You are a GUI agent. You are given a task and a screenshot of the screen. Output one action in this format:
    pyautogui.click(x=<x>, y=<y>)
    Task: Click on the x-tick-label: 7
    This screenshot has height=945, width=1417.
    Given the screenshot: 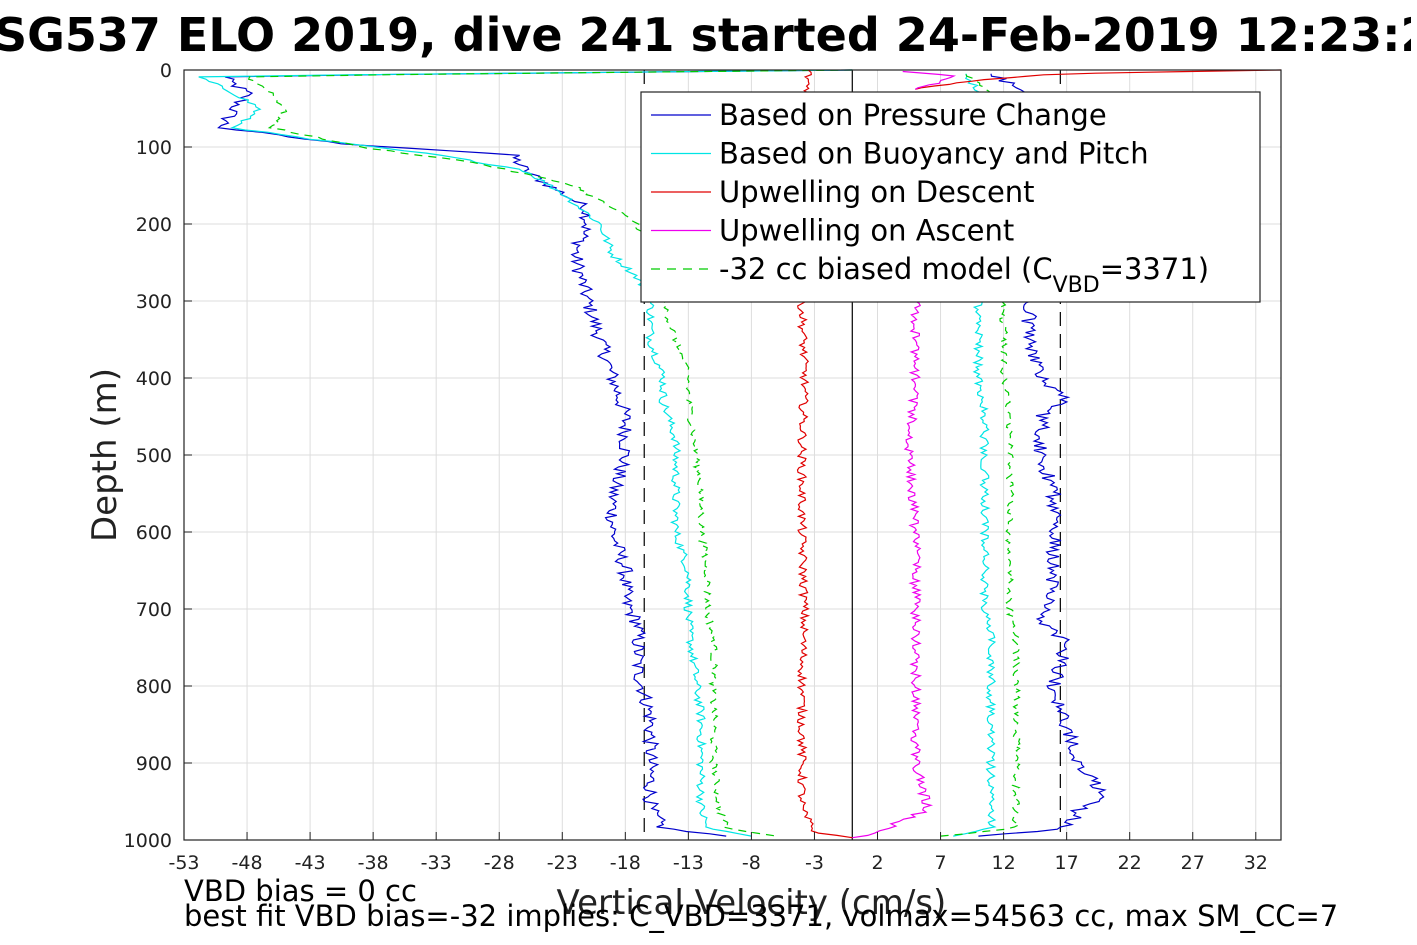 What is the action you would take?
    pyautogui.click(x=941, y=863)
    